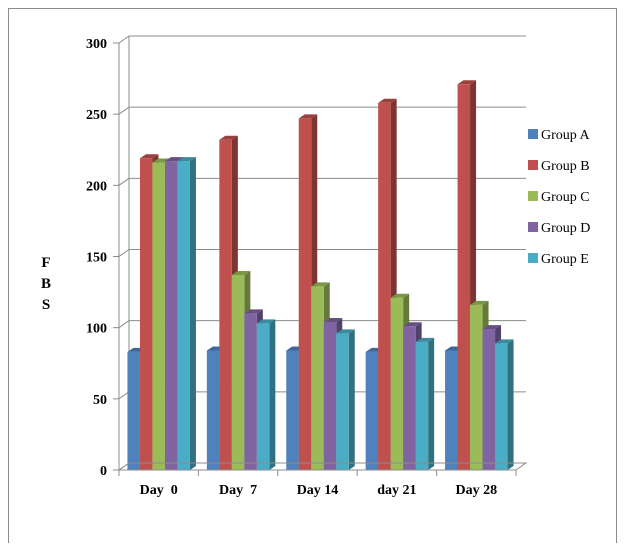 This screenshot has height=549, width=625. I want to click on floor, so click(322, 466).